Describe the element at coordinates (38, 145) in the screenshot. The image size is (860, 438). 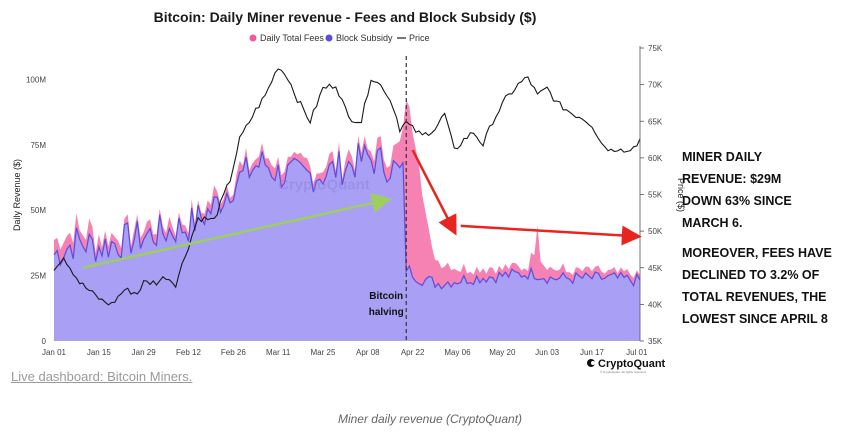
I see `y-tick-label: 75M` at that location.